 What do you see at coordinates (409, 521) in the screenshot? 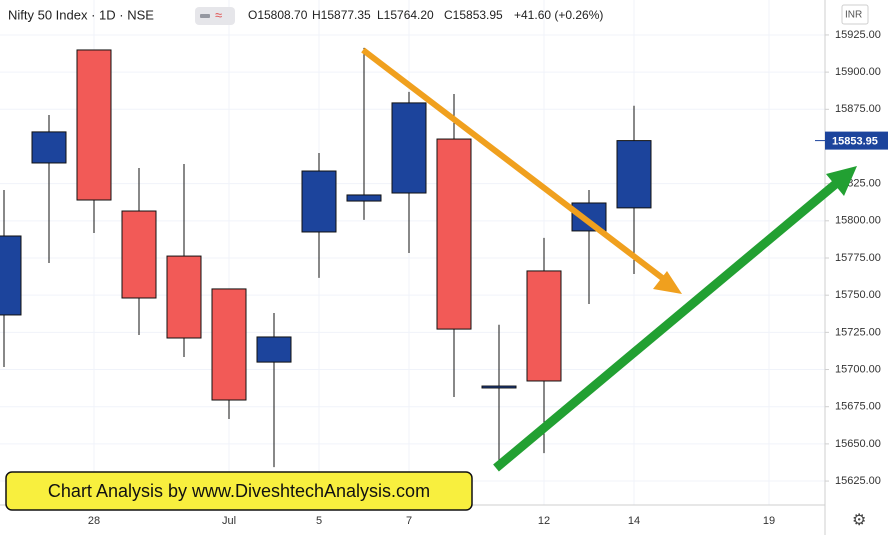
I see `x-tick-label: 7` at bounding box center [409, 521].